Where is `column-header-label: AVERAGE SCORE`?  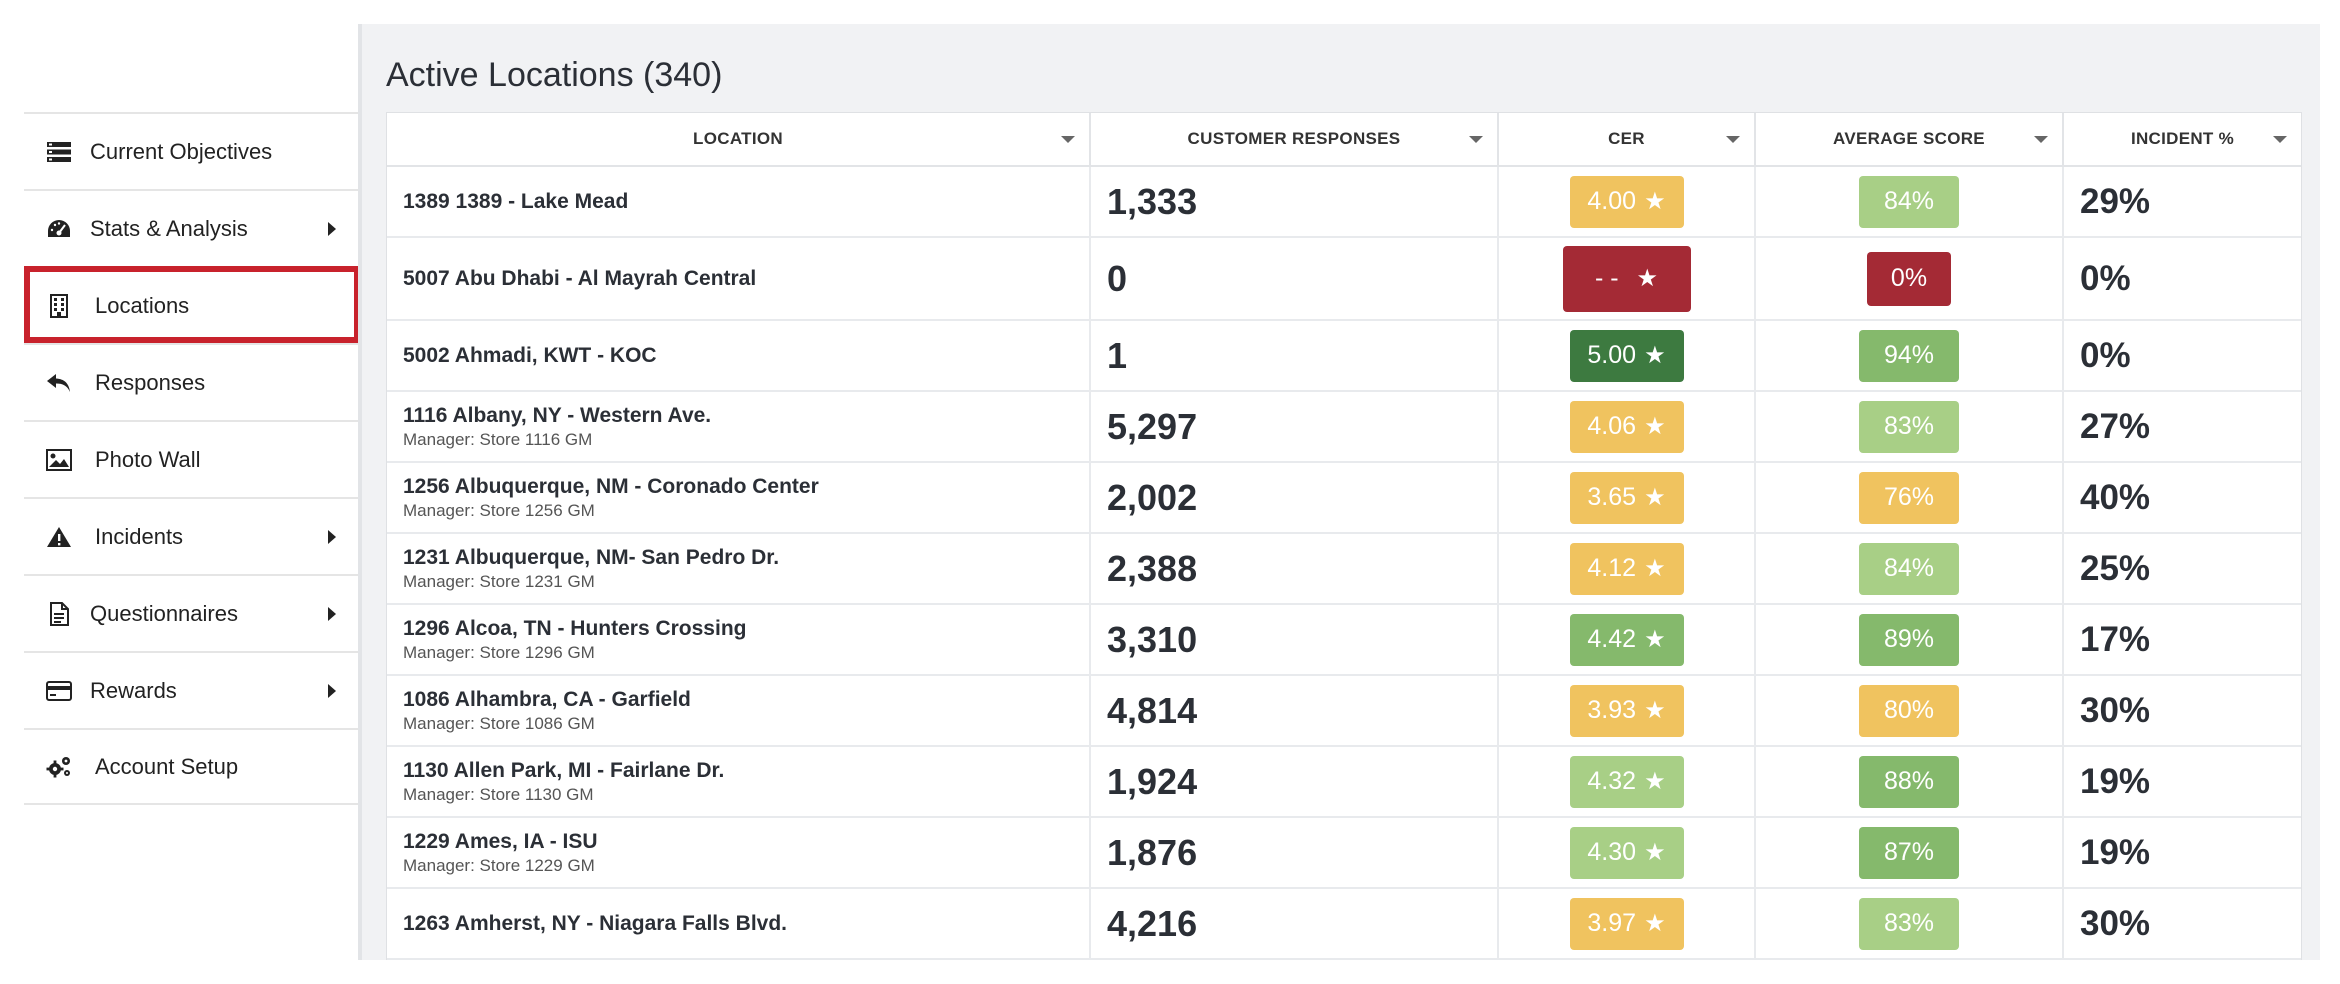
column-header-label: AVERAGE SCORE is located at coordinates (1909, 138).